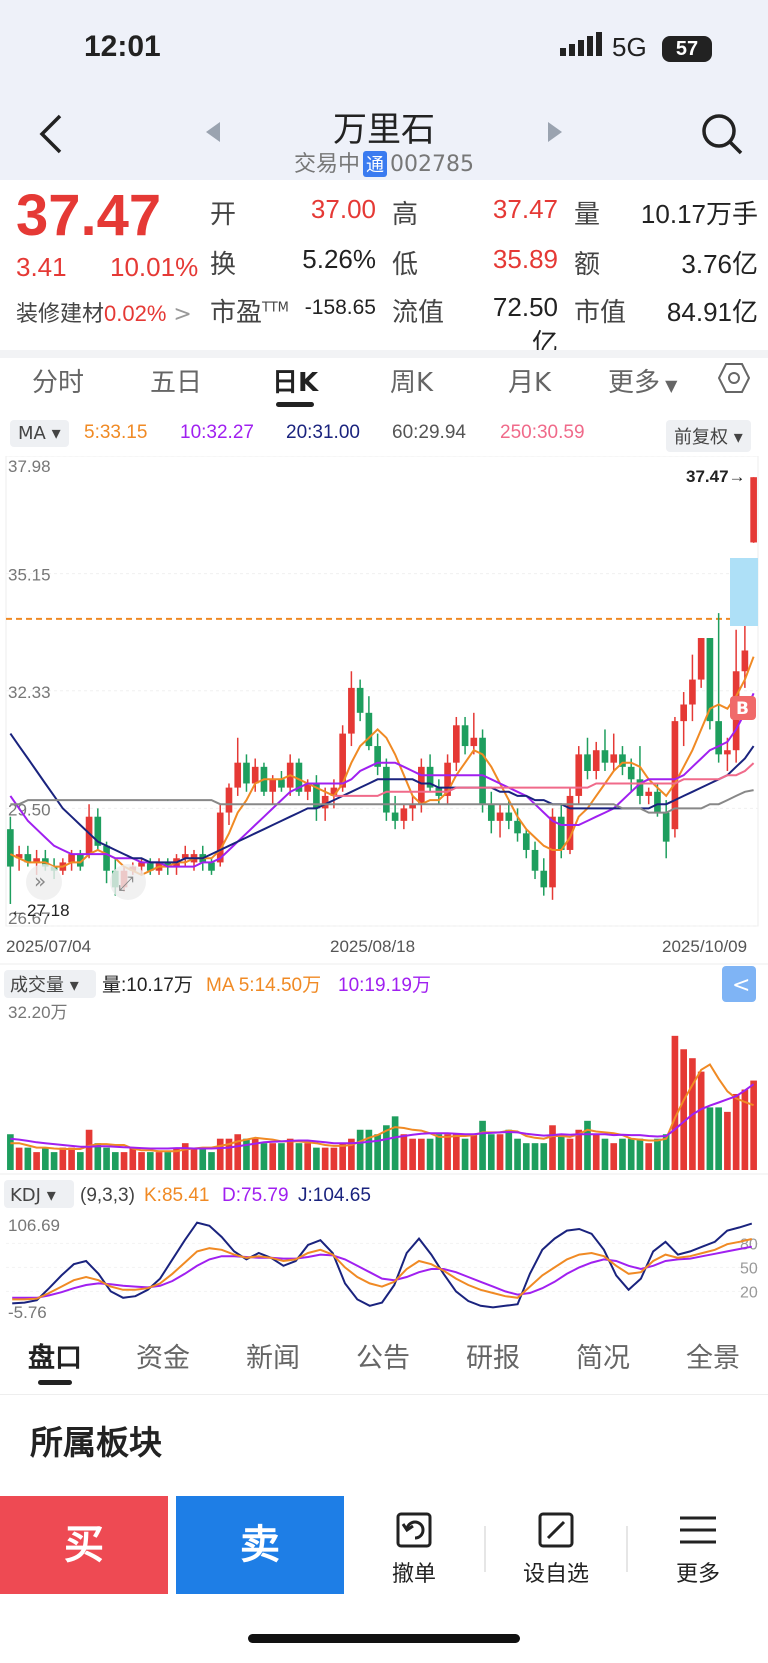 This screenshot has width=768, height=1663. I want to click on kdj-j-value: J:104.65, so click(334, 1195).